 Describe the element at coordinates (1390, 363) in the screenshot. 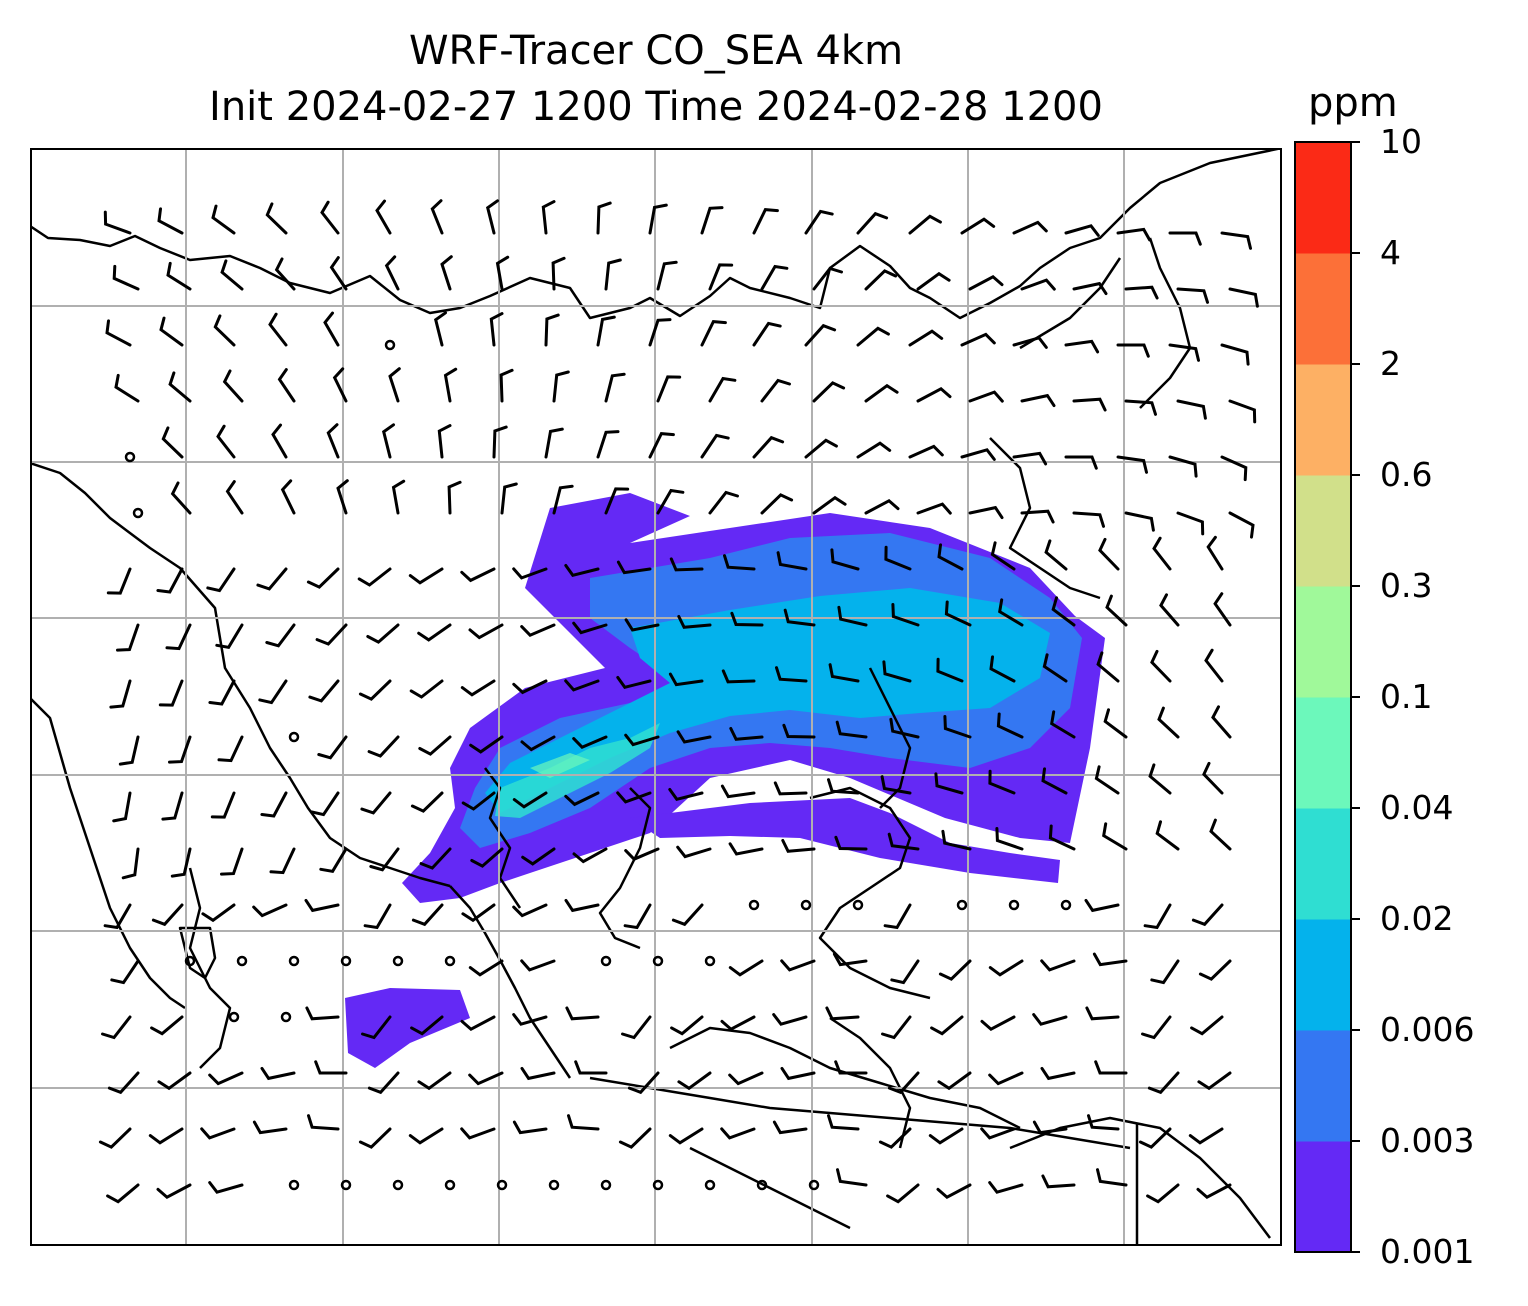

I see `colorbar-tick-label: 2` at that location.